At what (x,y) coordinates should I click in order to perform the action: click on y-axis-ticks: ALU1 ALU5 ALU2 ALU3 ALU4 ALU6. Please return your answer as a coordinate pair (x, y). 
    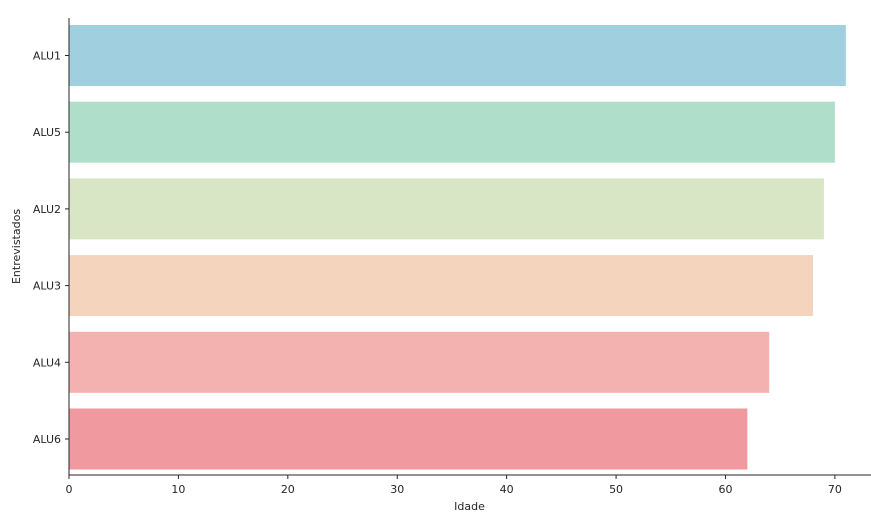
    Looking at the image, I should click on (51, 248).